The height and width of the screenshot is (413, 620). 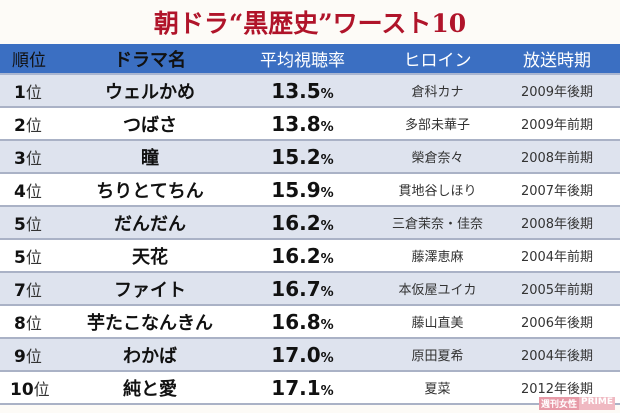 I want to click on heroine-name: 藤山直美, so click(x=437, y=323).